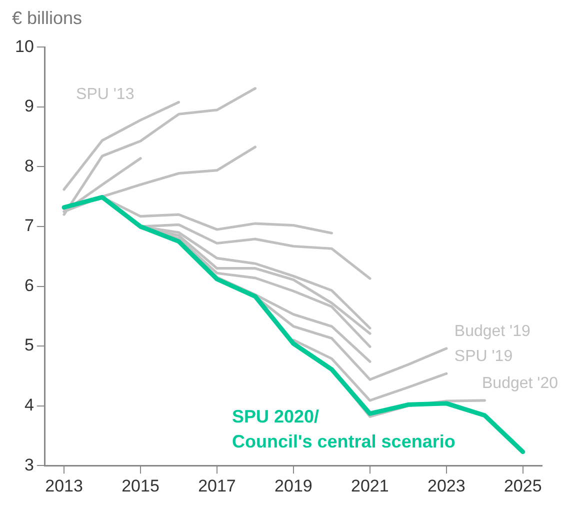 Image resolution: width=570 pixels, height=515 pixels. I want to click on series-label: Budget '20, so click(520, 383).